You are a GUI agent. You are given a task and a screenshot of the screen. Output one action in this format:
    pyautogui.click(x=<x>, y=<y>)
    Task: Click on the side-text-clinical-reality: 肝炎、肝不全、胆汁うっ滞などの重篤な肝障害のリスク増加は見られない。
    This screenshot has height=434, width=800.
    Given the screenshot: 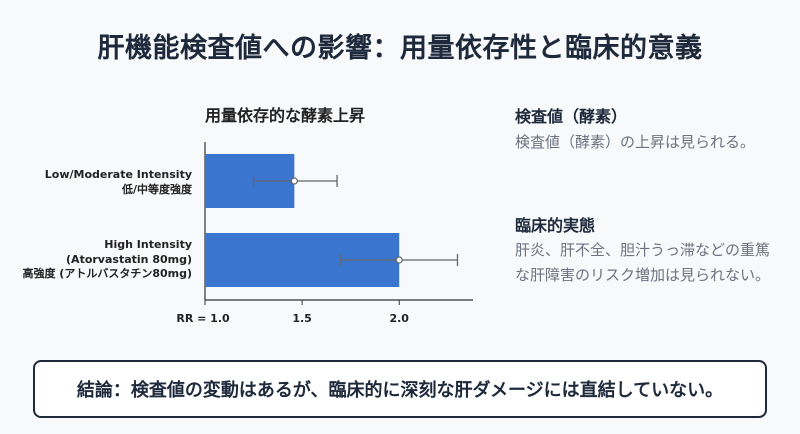 What is the action you would take?
    pyautogui.click(x=643, y=262)
    